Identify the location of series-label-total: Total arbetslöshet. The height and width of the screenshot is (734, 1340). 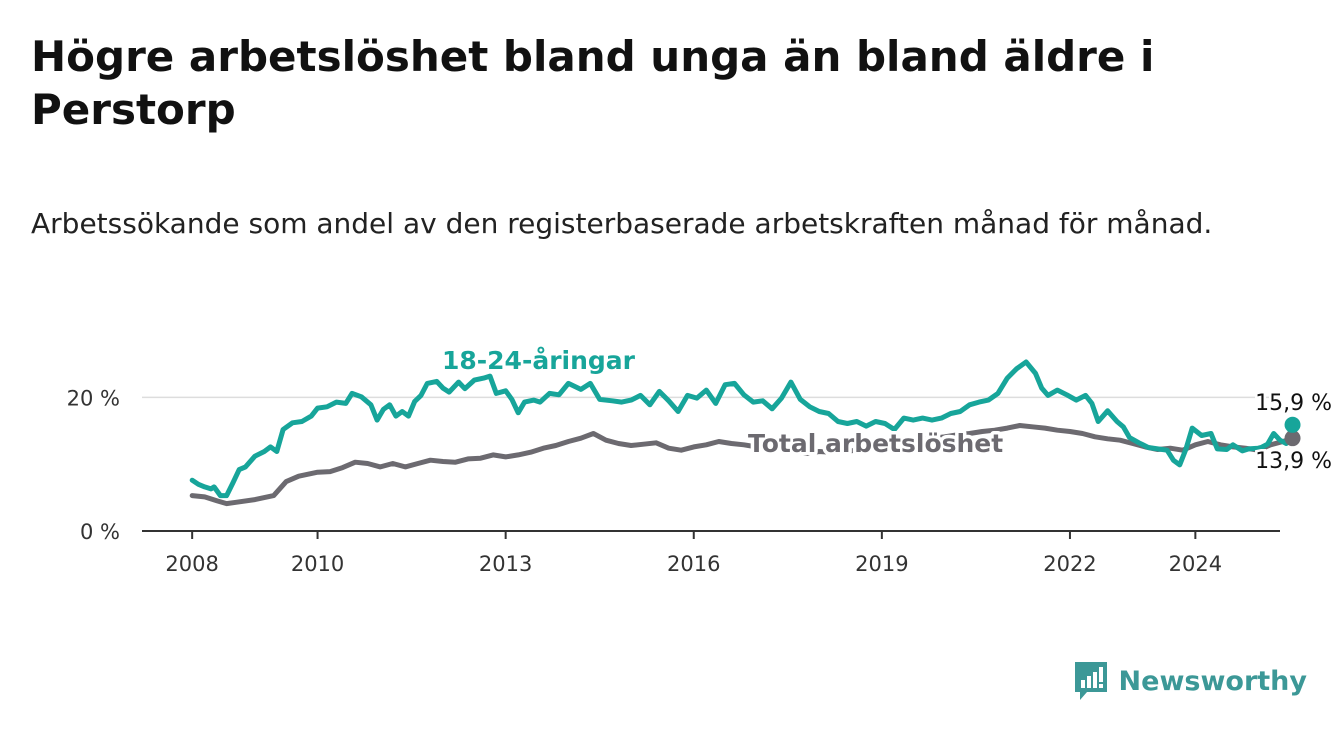
(875, 443).